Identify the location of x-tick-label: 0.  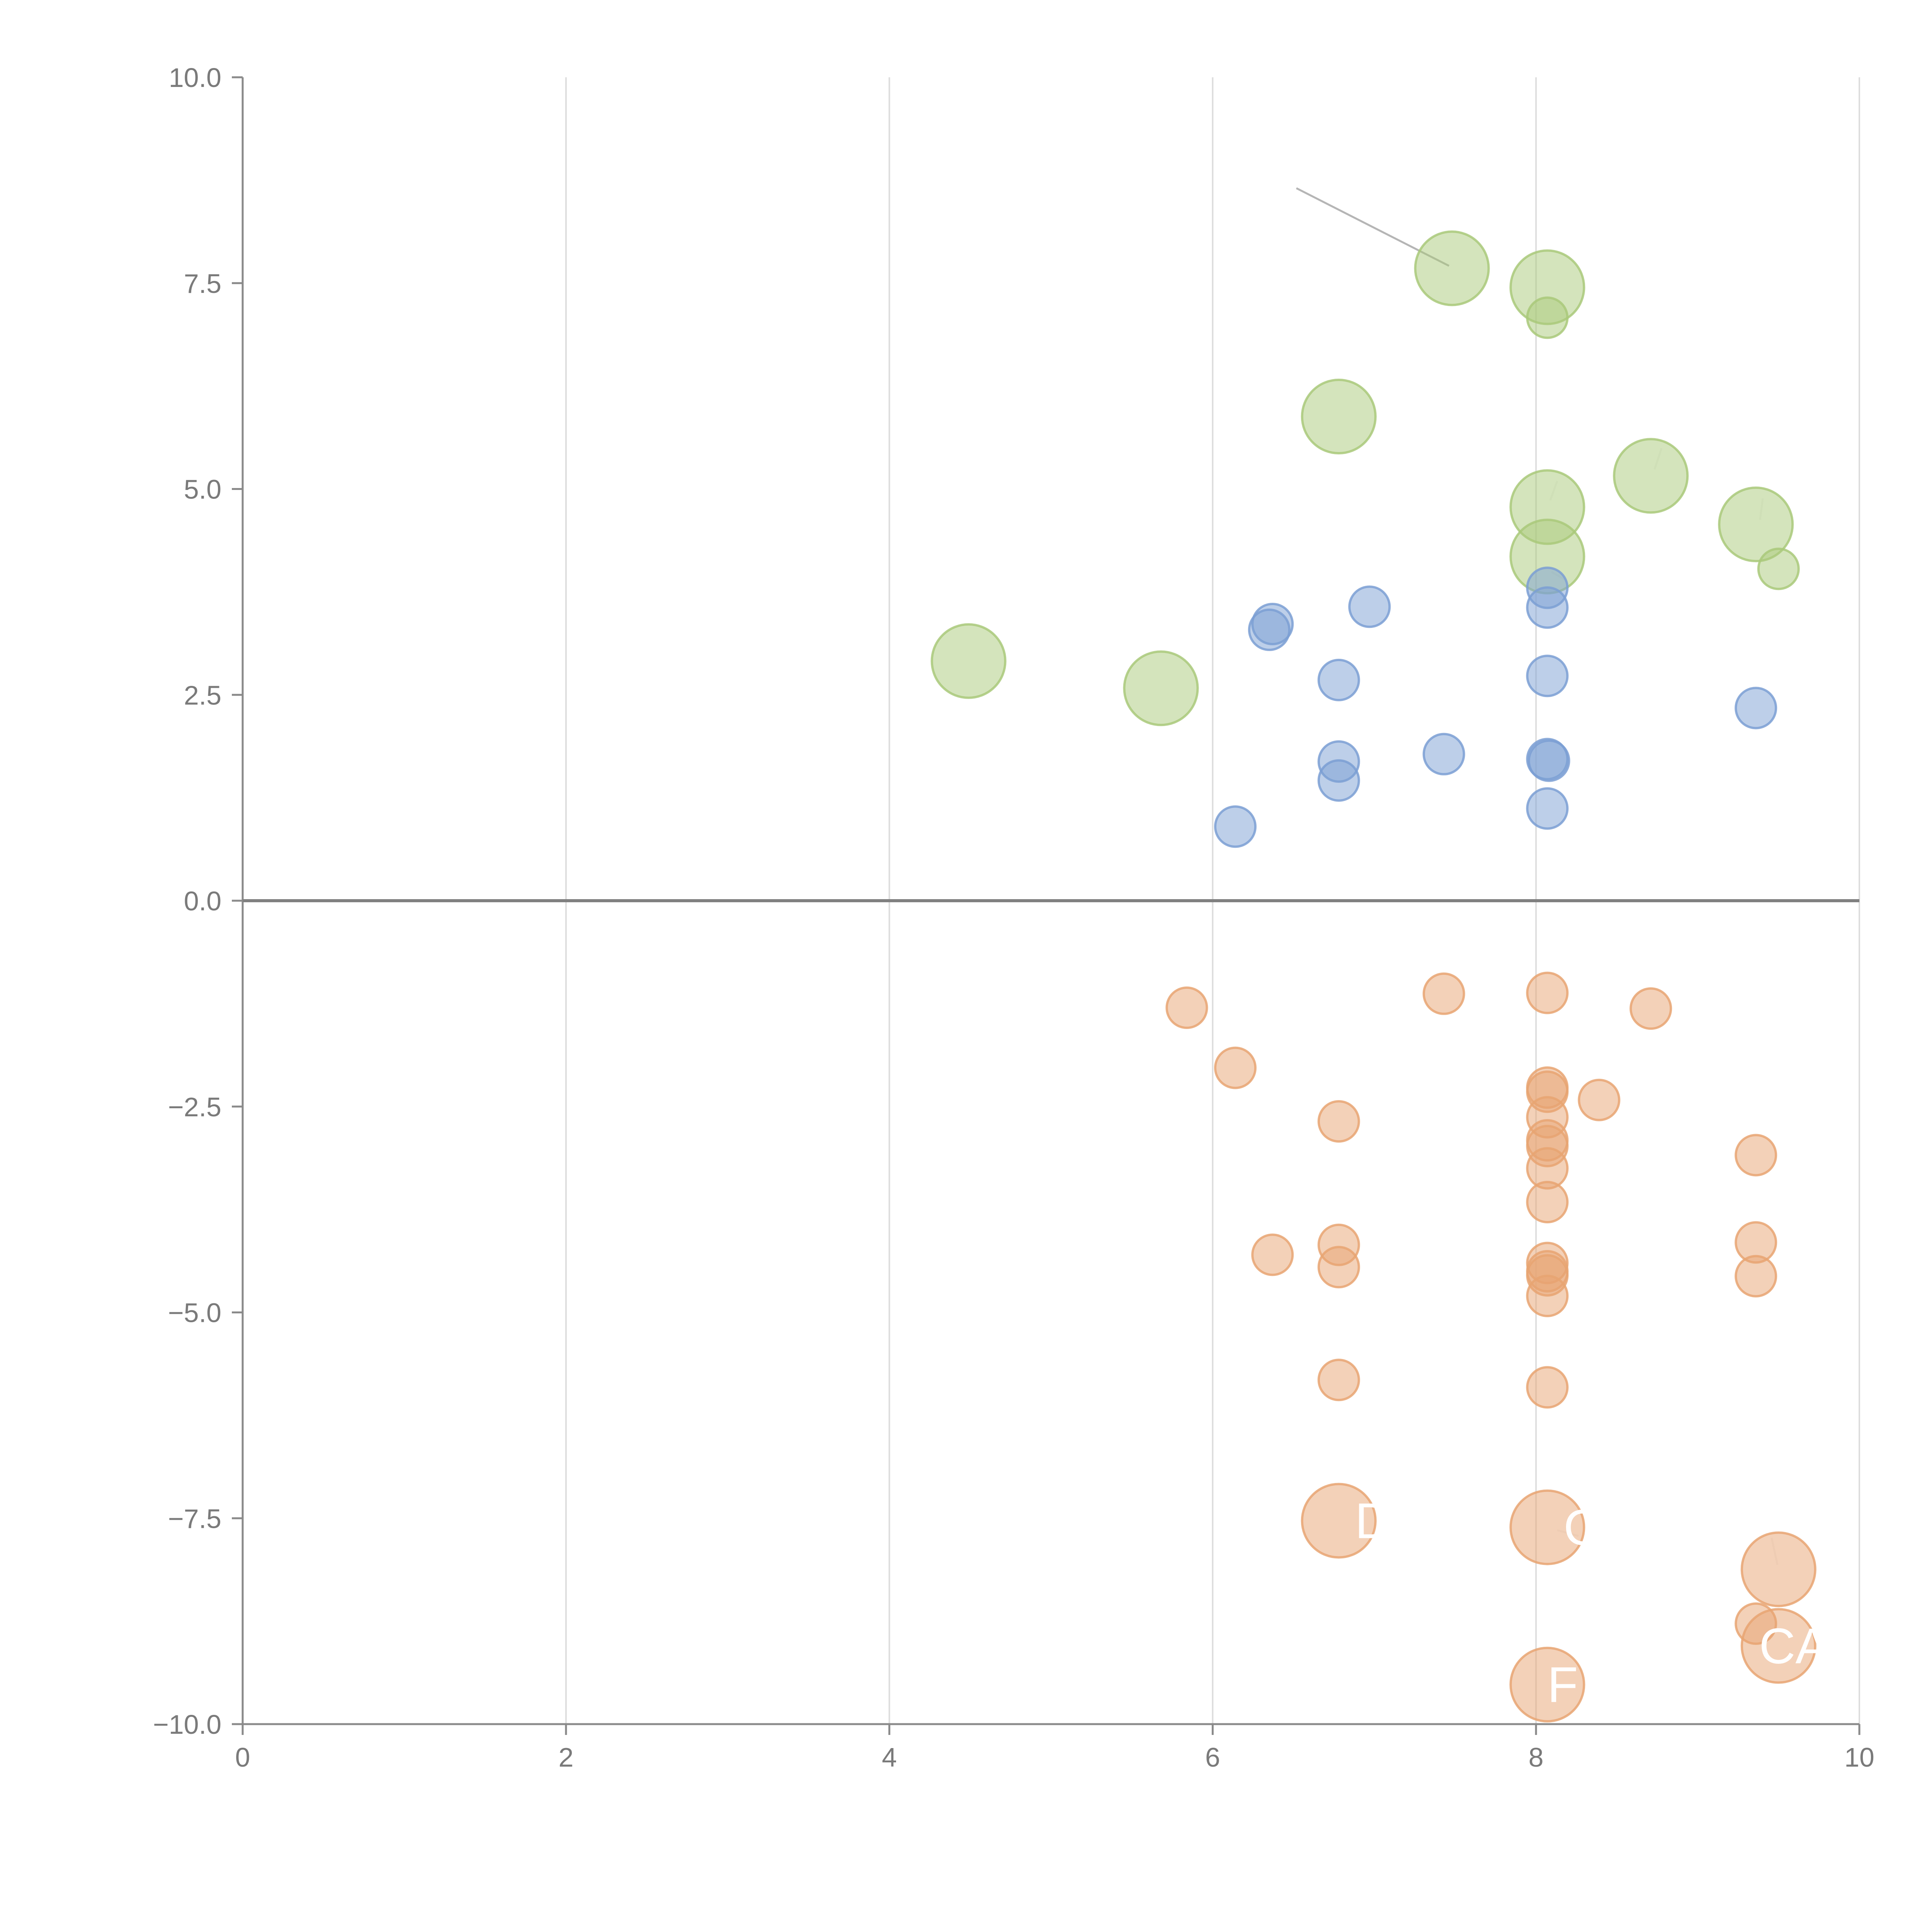
(243, 1757).